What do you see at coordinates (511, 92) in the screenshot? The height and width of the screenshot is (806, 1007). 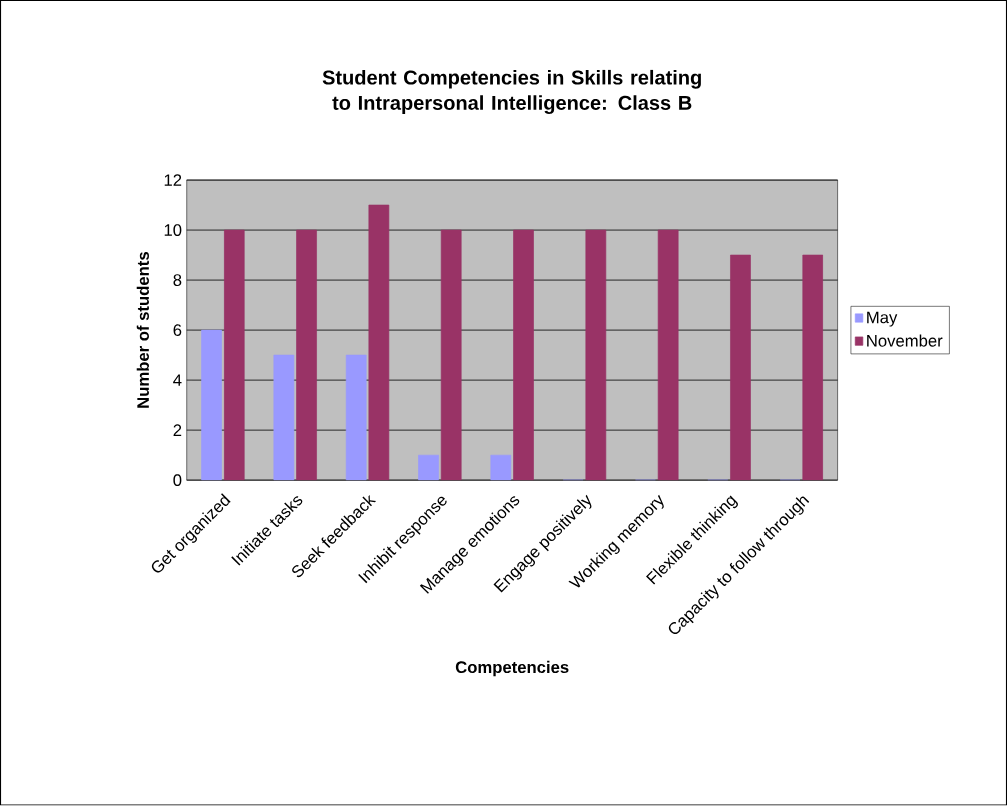 I see `chart-title: Student Competencies in Skills relating to Intrapersonal Intelligence: Class B` at bounding box center [511, 92].